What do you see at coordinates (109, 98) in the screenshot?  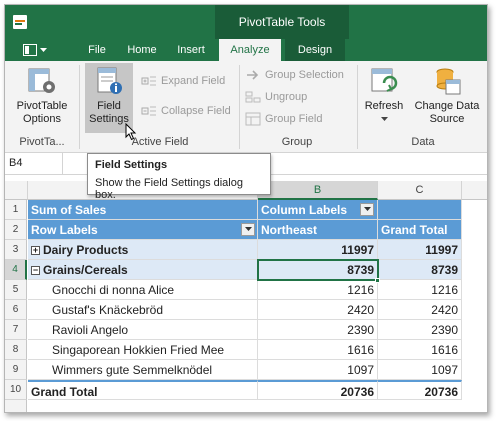 I see `field-settings-button: Field Settings` at bounding box center [109, 98].